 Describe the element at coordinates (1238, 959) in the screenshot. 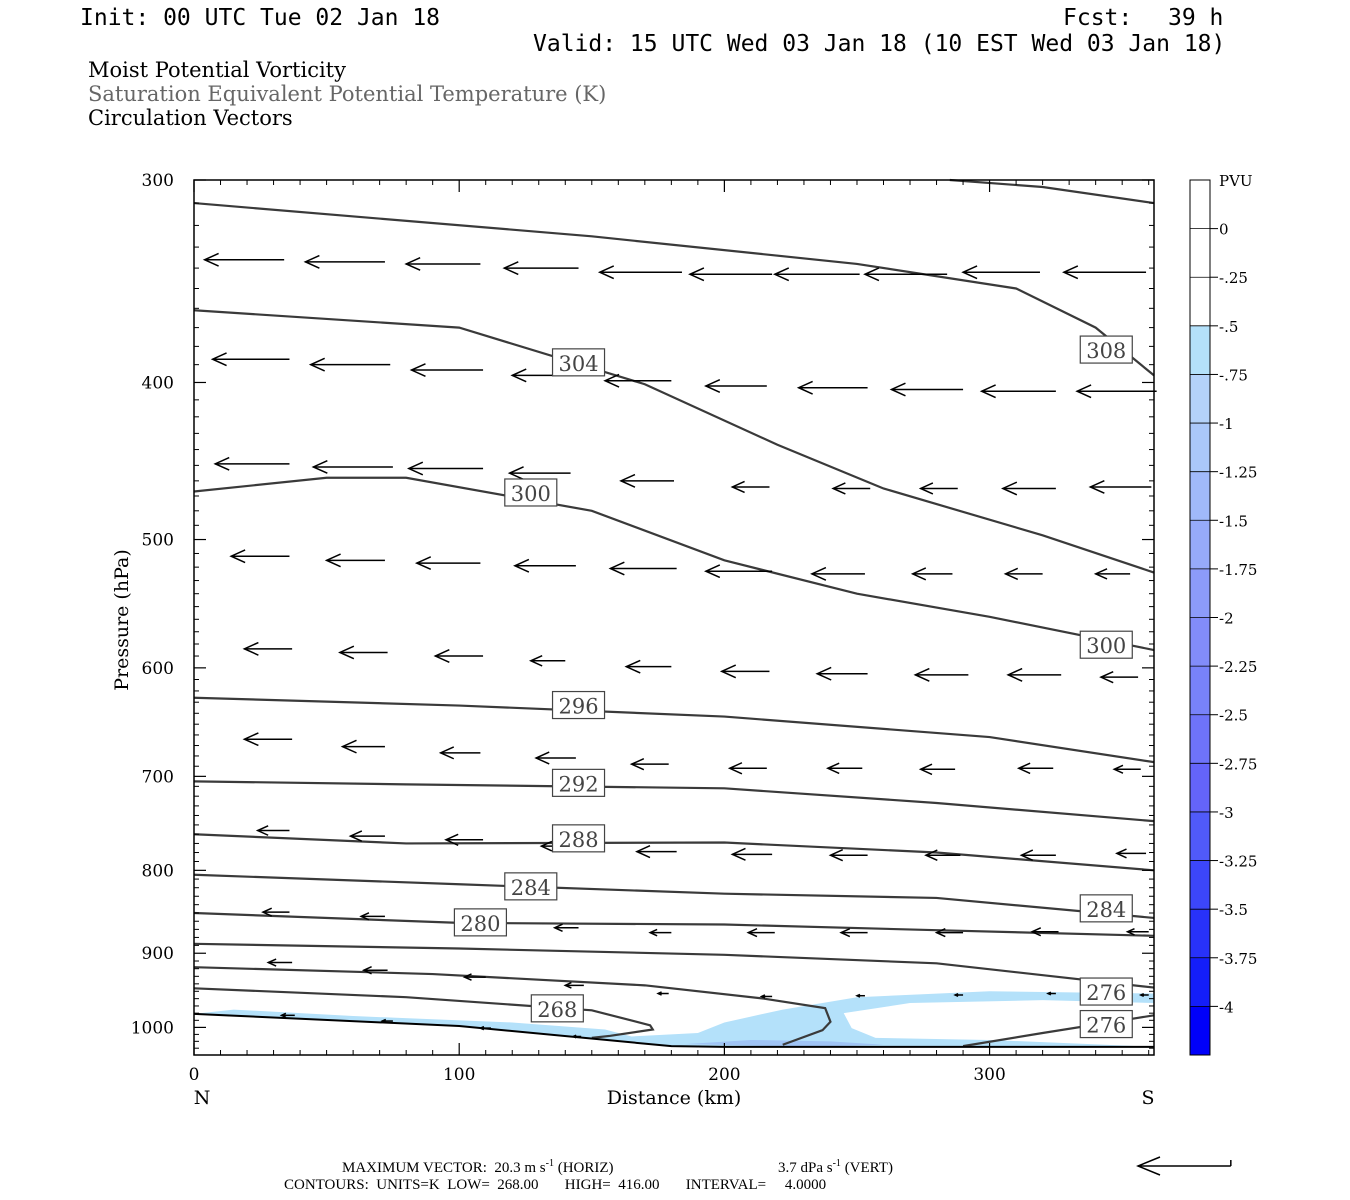

I see `colorbar-level-label: -3.75` at that location.